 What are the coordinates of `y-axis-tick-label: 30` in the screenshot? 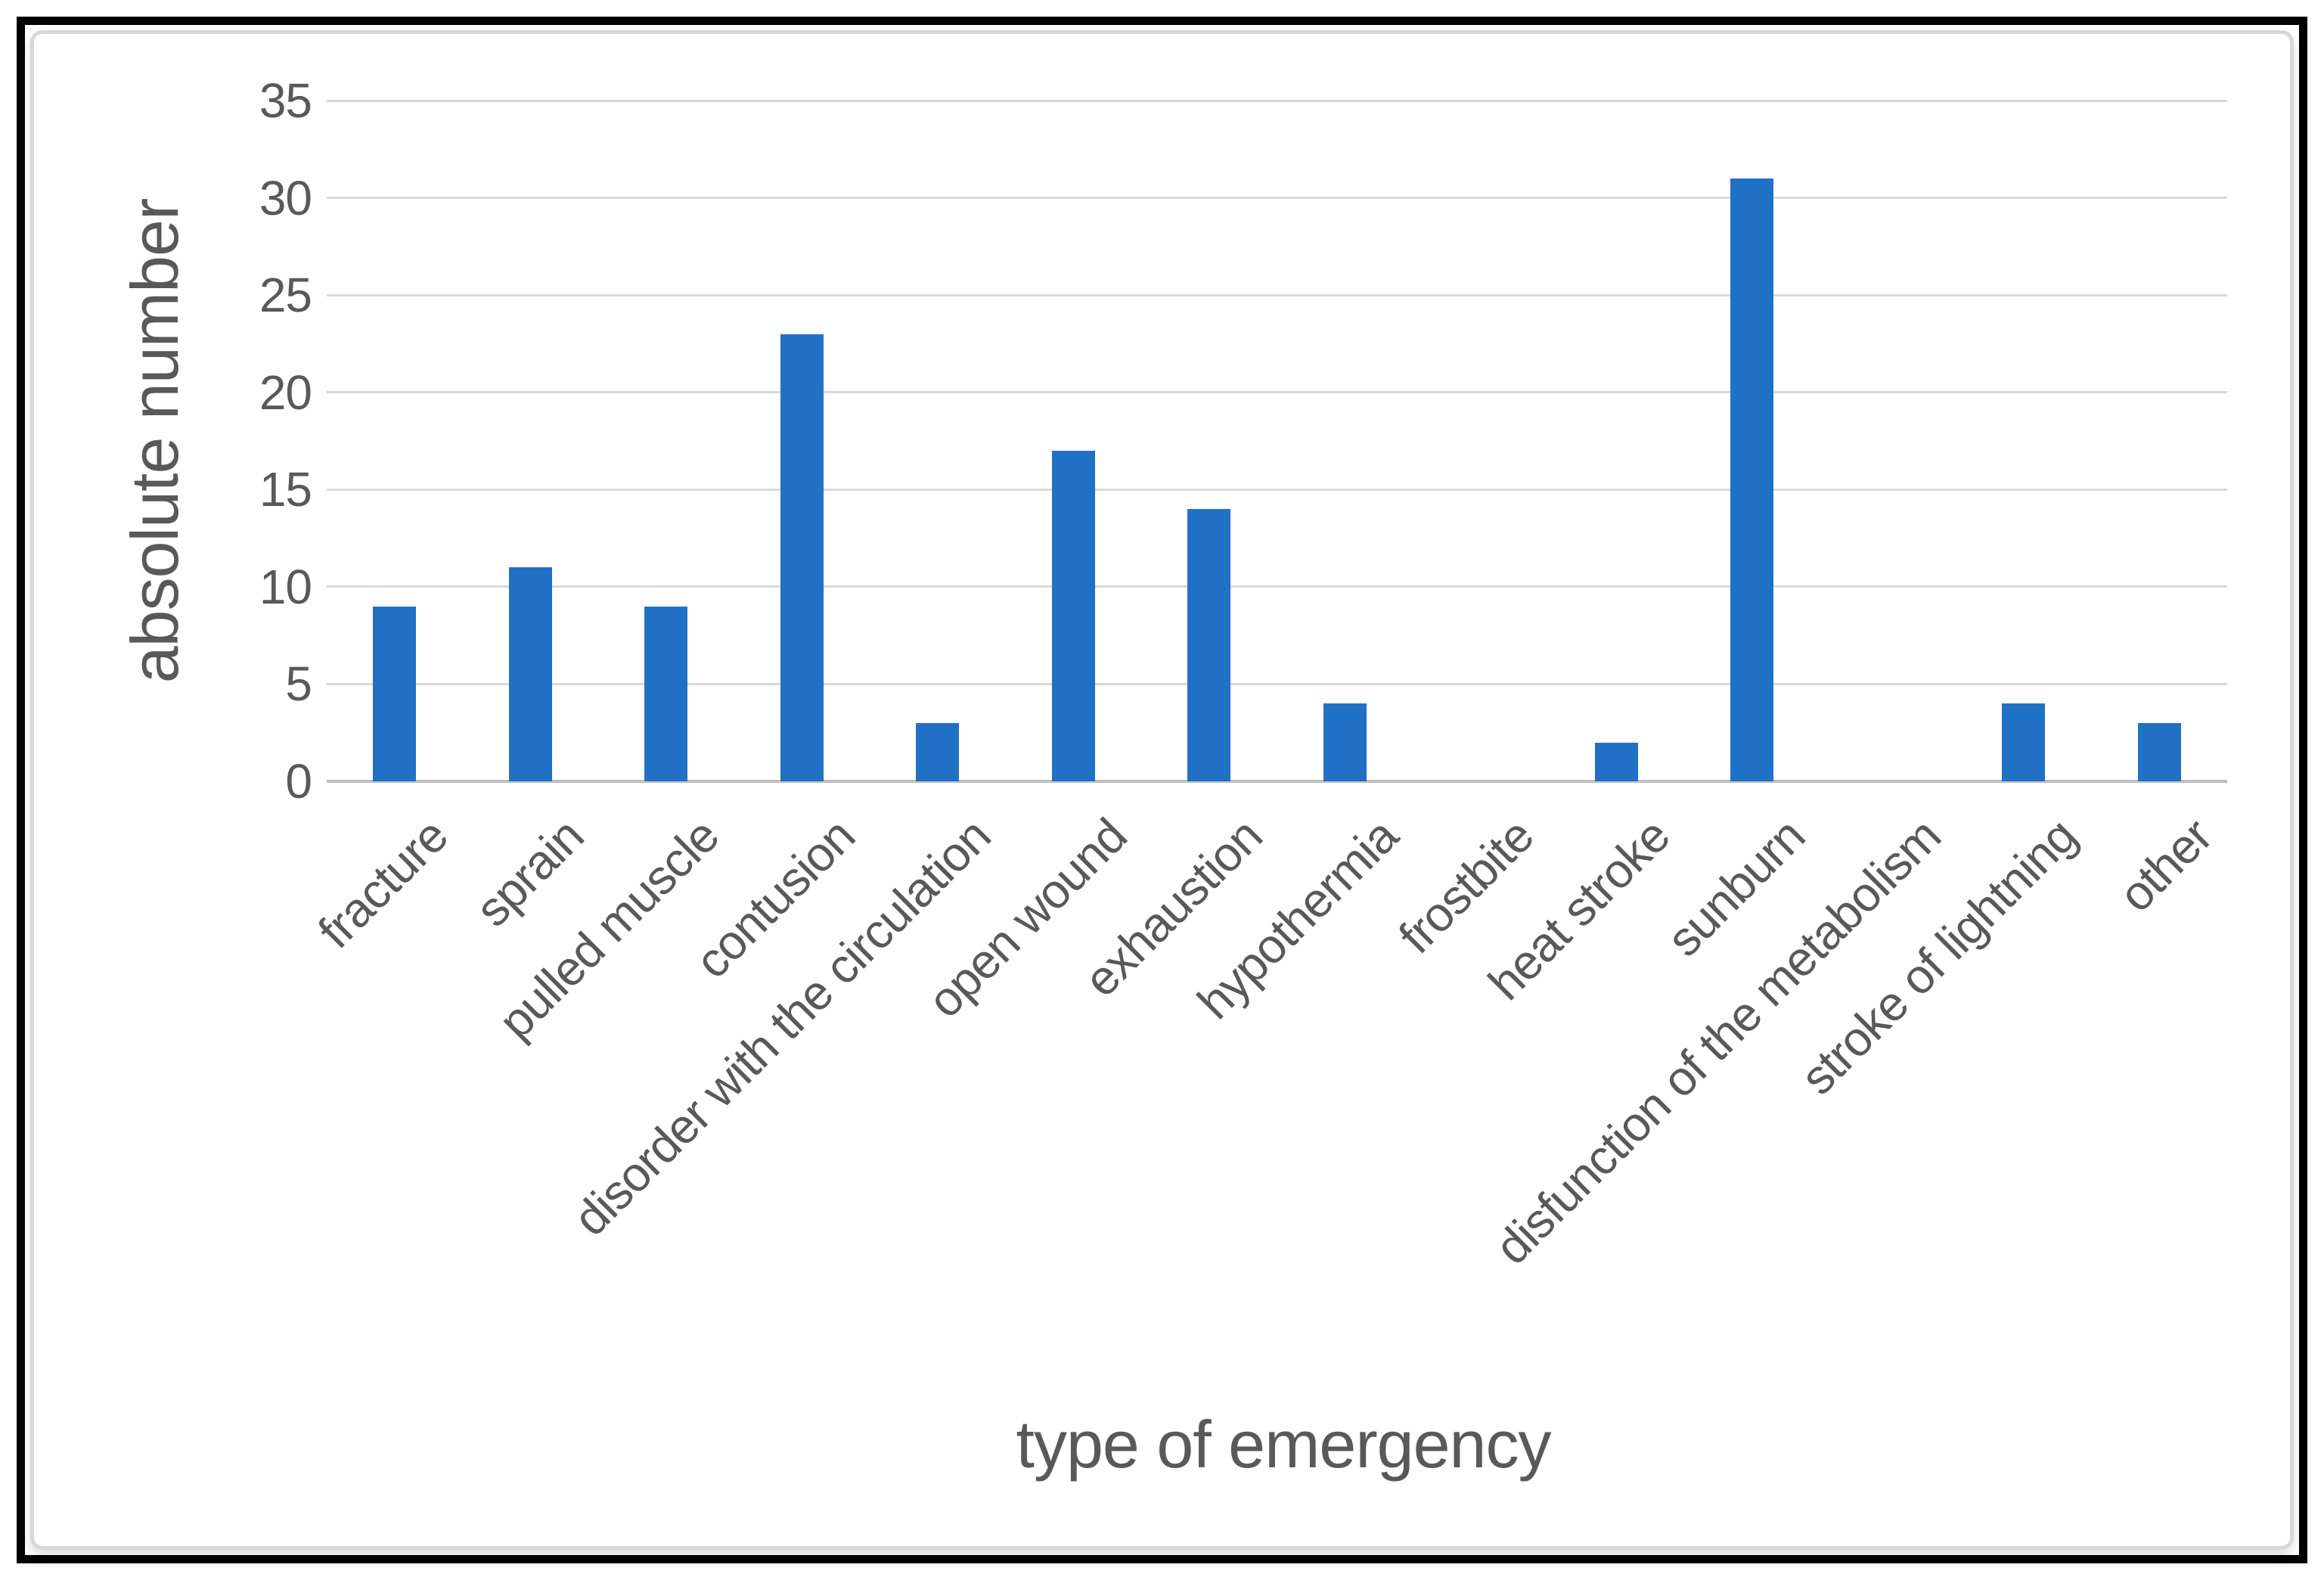 It's located at (285, 197).